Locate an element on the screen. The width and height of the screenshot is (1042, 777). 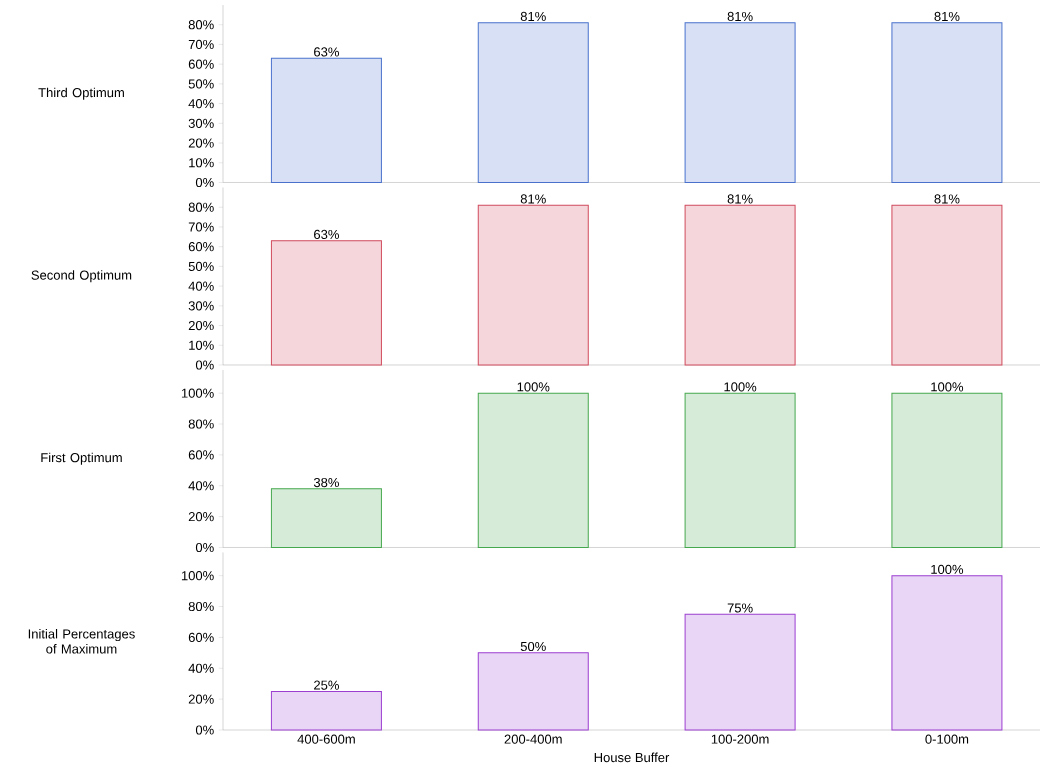
x-tick-label: 0-100m is located at coordinates (947, 739).